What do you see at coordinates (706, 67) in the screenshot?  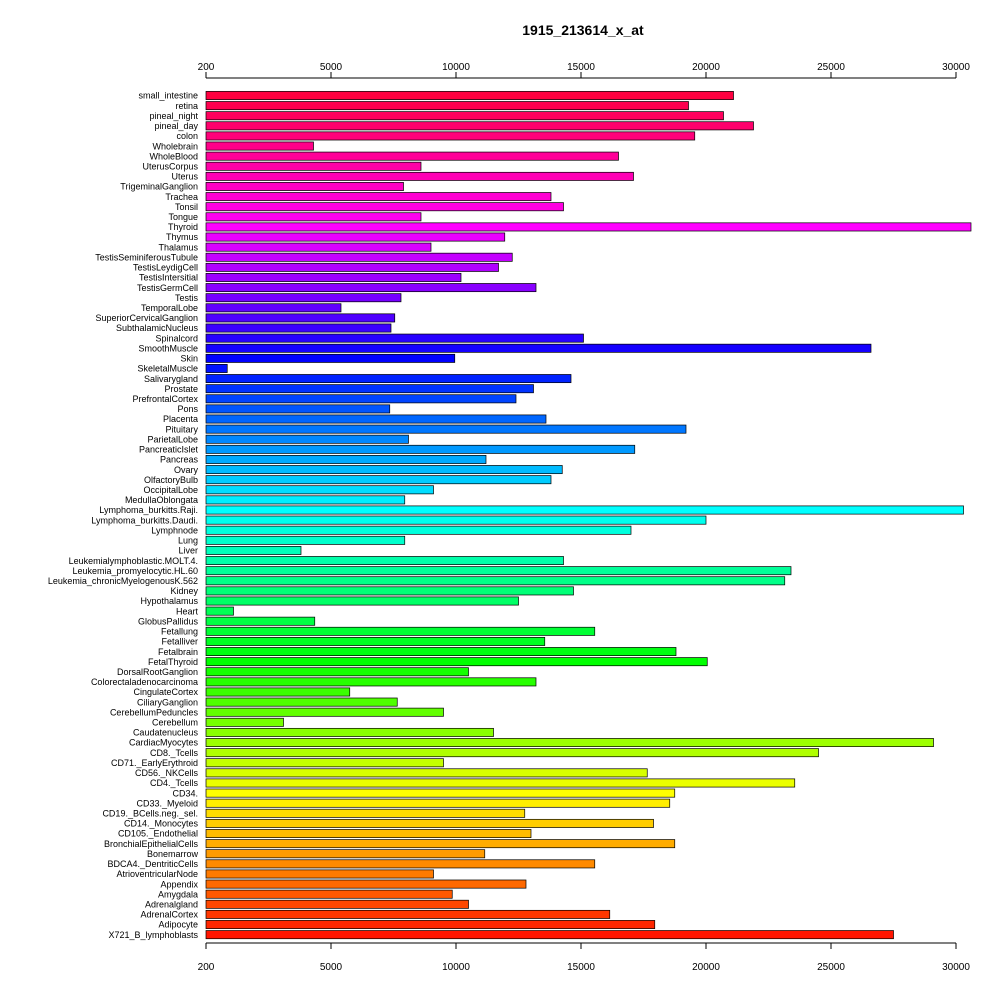 I see `top-tick-label: 20000` at bounding box center [706, 67].